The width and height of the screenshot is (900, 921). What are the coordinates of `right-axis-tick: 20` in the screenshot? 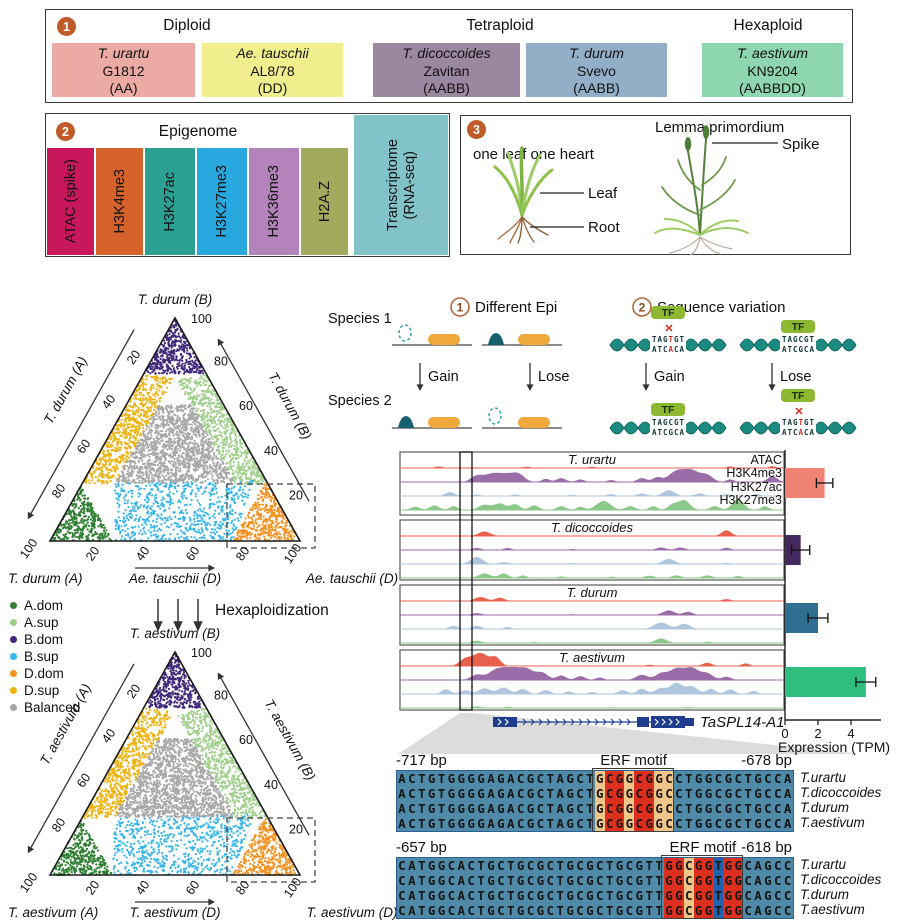 It's located at (296, 495).